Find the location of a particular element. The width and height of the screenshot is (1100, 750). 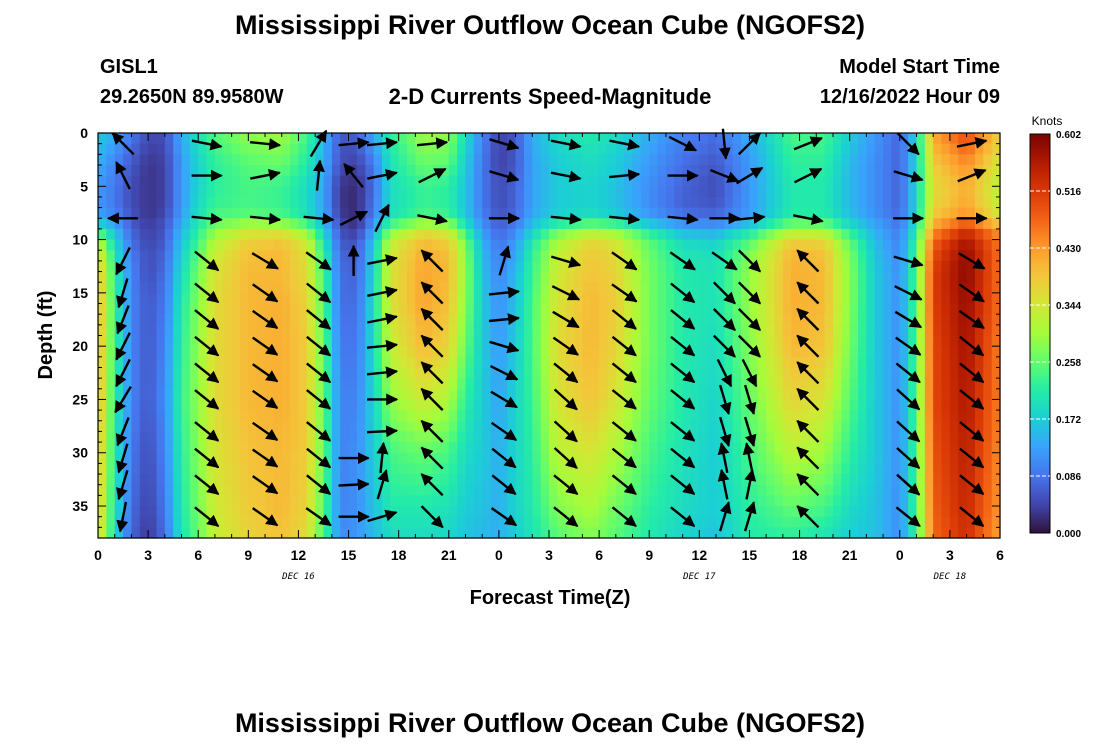

current-vector is located at coordinates (750, 399).